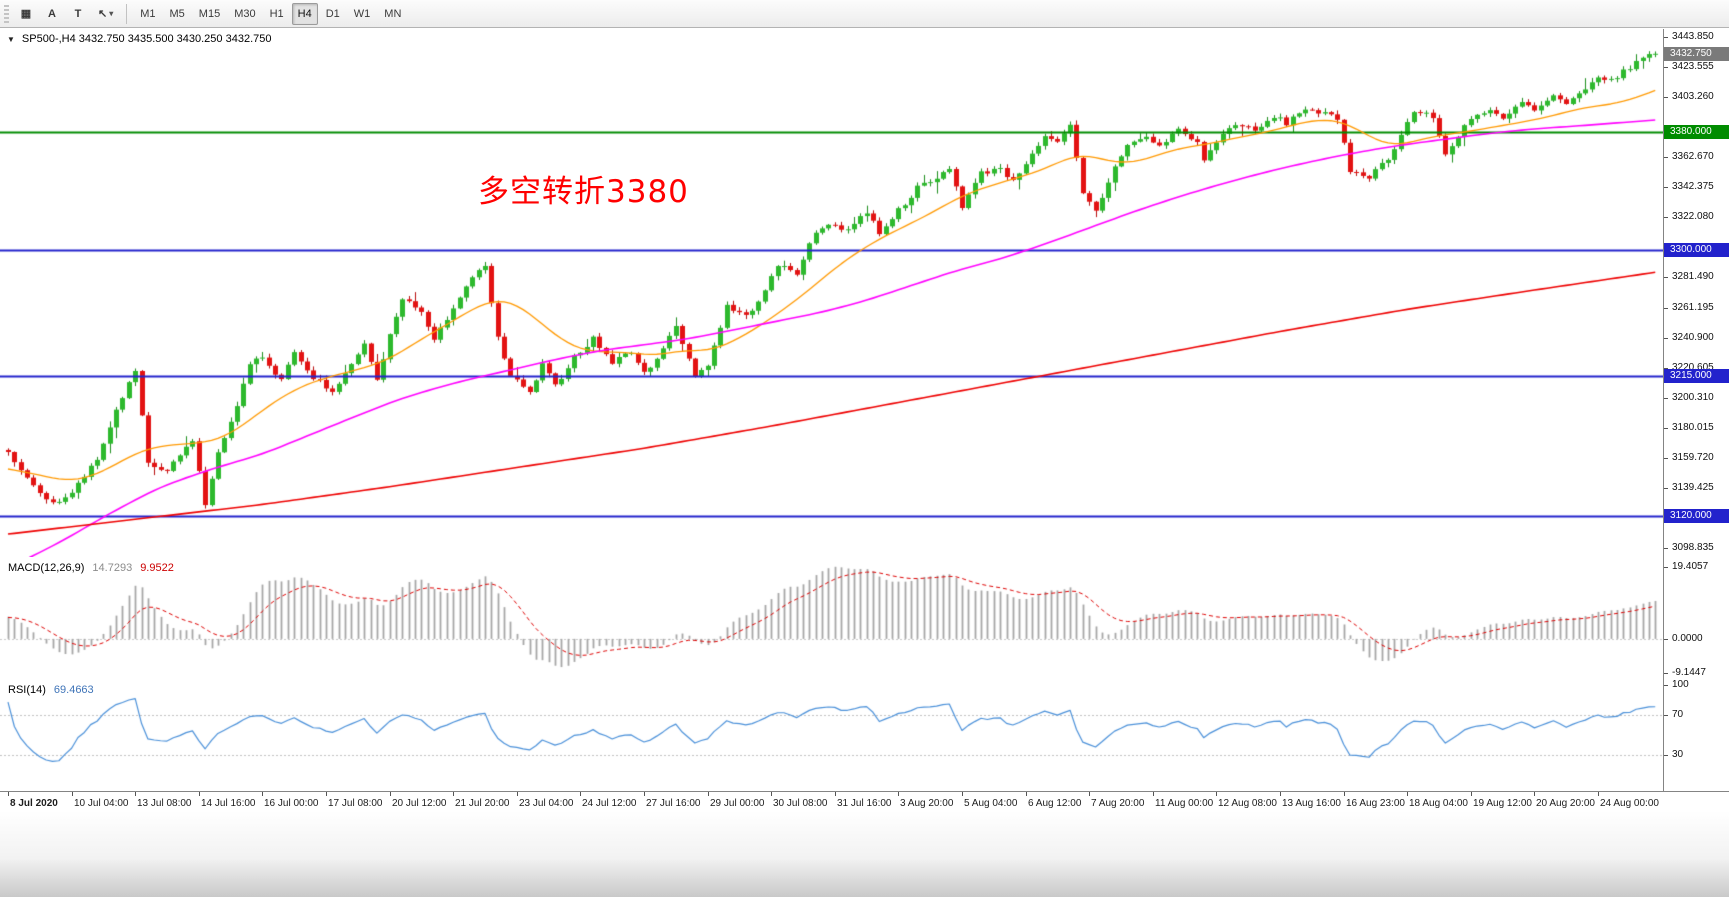  I want to click on time-axis-label: 23 Jul 04:00, so click(546, 803).